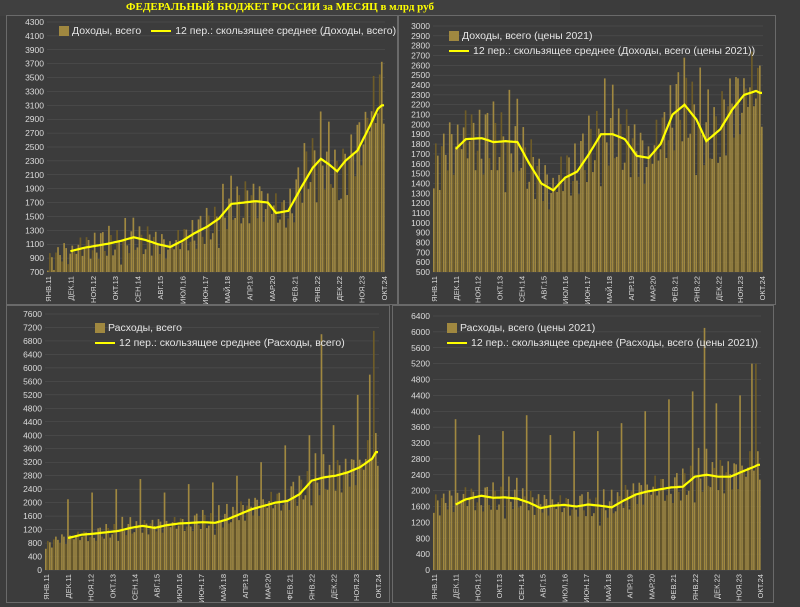 This screenshot has width=800, height=607. What do you see at coordinates (201, 588) in the screenshot?
I see `x-tick-label: ИЮН.17` at bounding box center [201, 588].